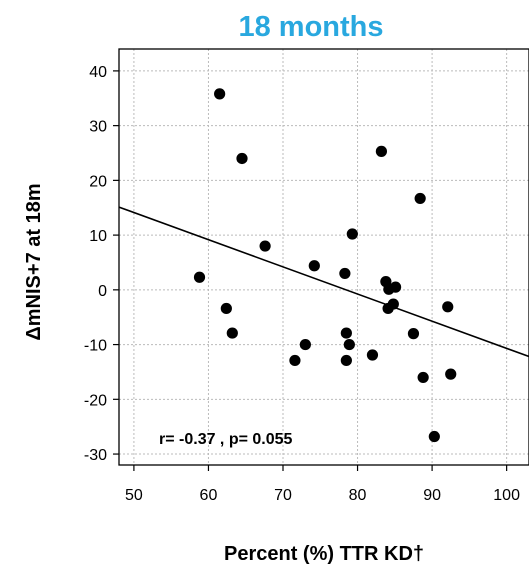 Image resolution: width=529 pixels, height=573 pixels. Describe the element at coordinates (283, 495) in the screenshot. I see `x-tick-label: 70` at that location.